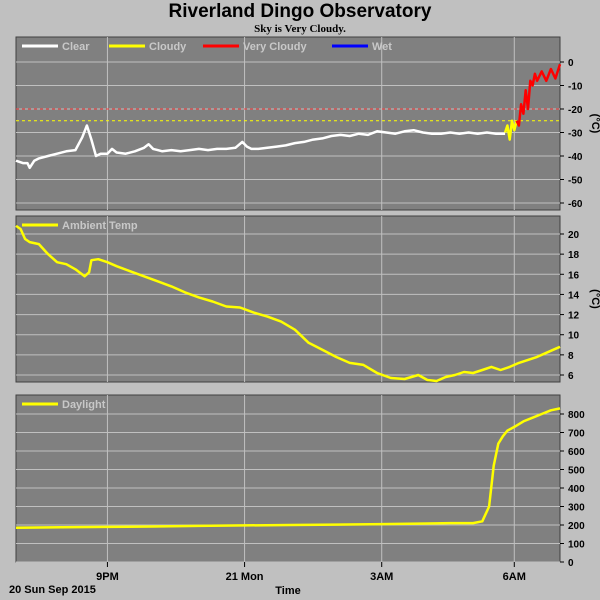 This screenshot has width=600, height=600. What do you see at coordinates (287, 591) in the screenshot?
I see `x-axis-title: Time` at bounding box center [287, 591].